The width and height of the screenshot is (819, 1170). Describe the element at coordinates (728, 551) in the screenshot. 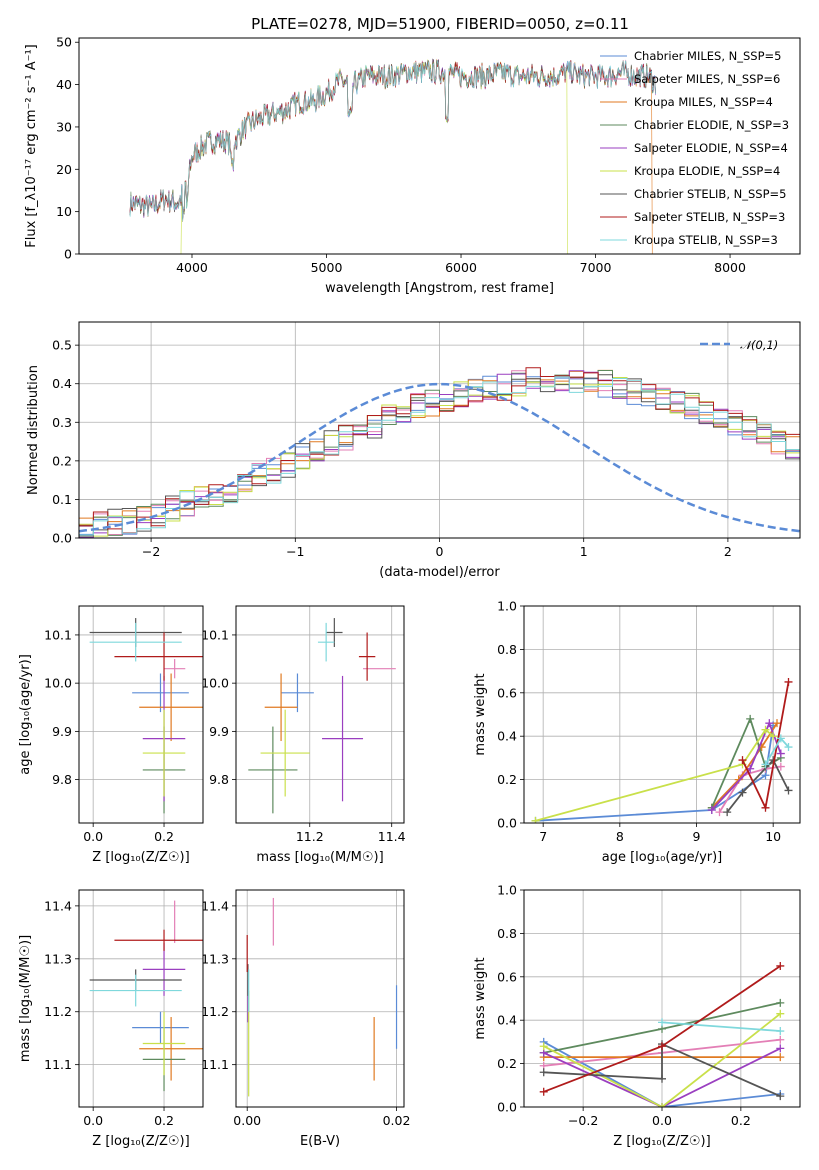

I see `x-tick-label: 2` at that location.